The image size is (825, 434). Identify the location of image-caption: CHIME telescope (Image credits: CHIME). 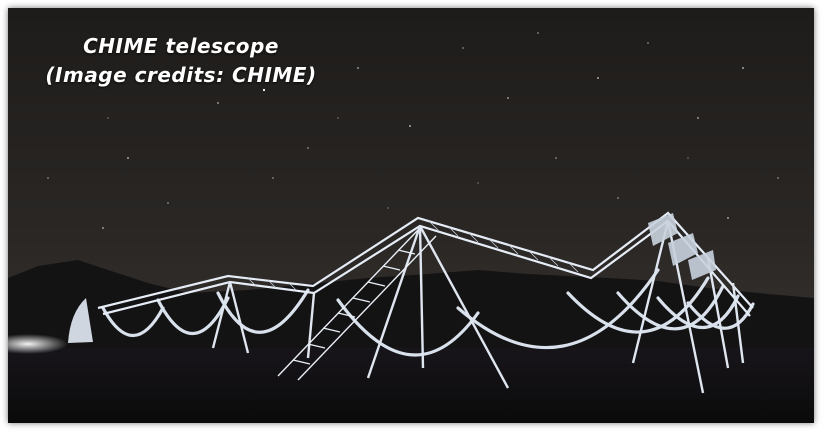
(181, 61).